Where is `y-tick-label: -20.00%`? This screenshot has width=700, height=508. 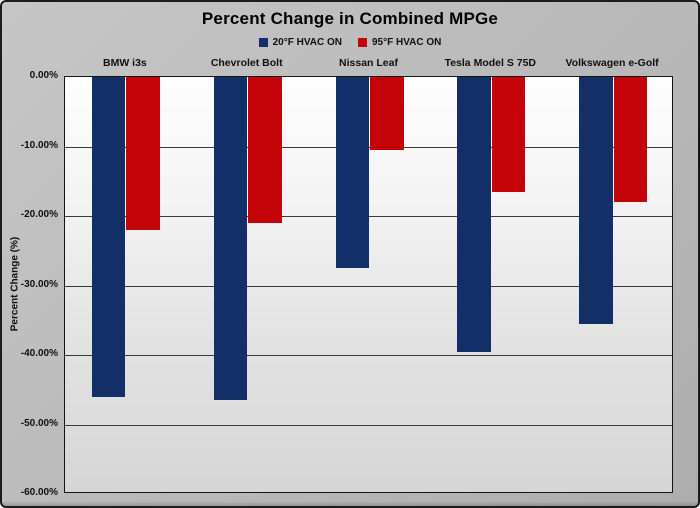
y-tick-label: -20.00% is located at coordinates (39, 214).